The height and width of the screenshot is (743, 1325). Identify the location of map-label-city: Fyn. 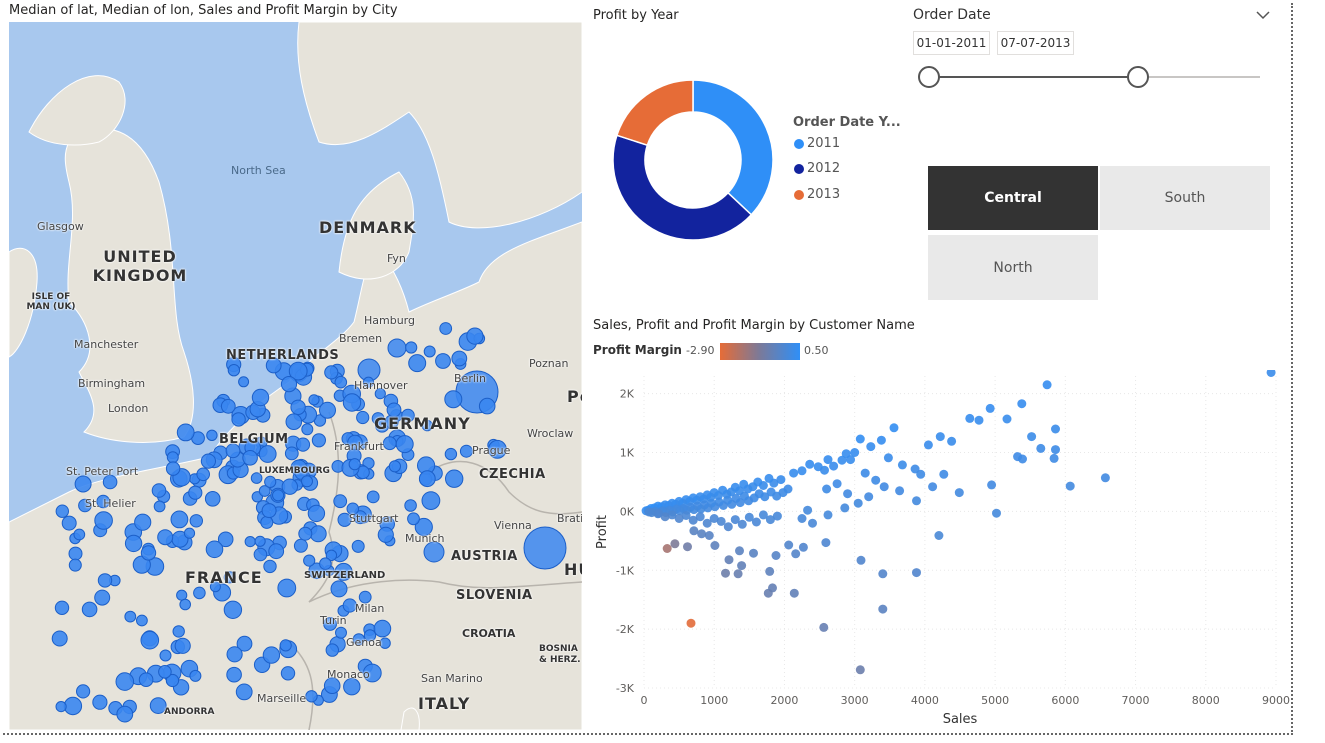
(396, 258).